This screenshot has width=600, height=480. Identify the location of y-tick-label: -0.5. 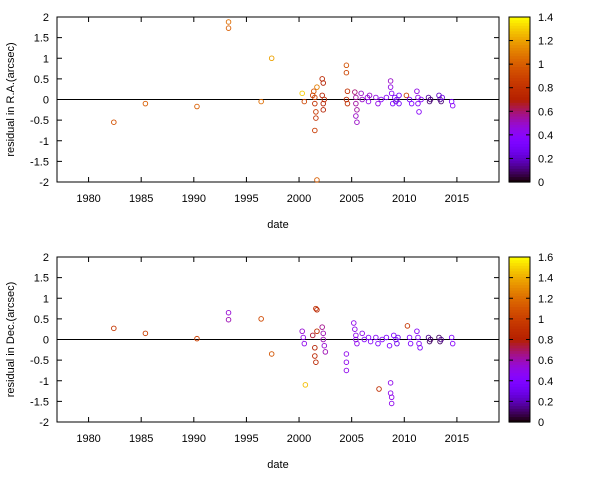
(39, 121).